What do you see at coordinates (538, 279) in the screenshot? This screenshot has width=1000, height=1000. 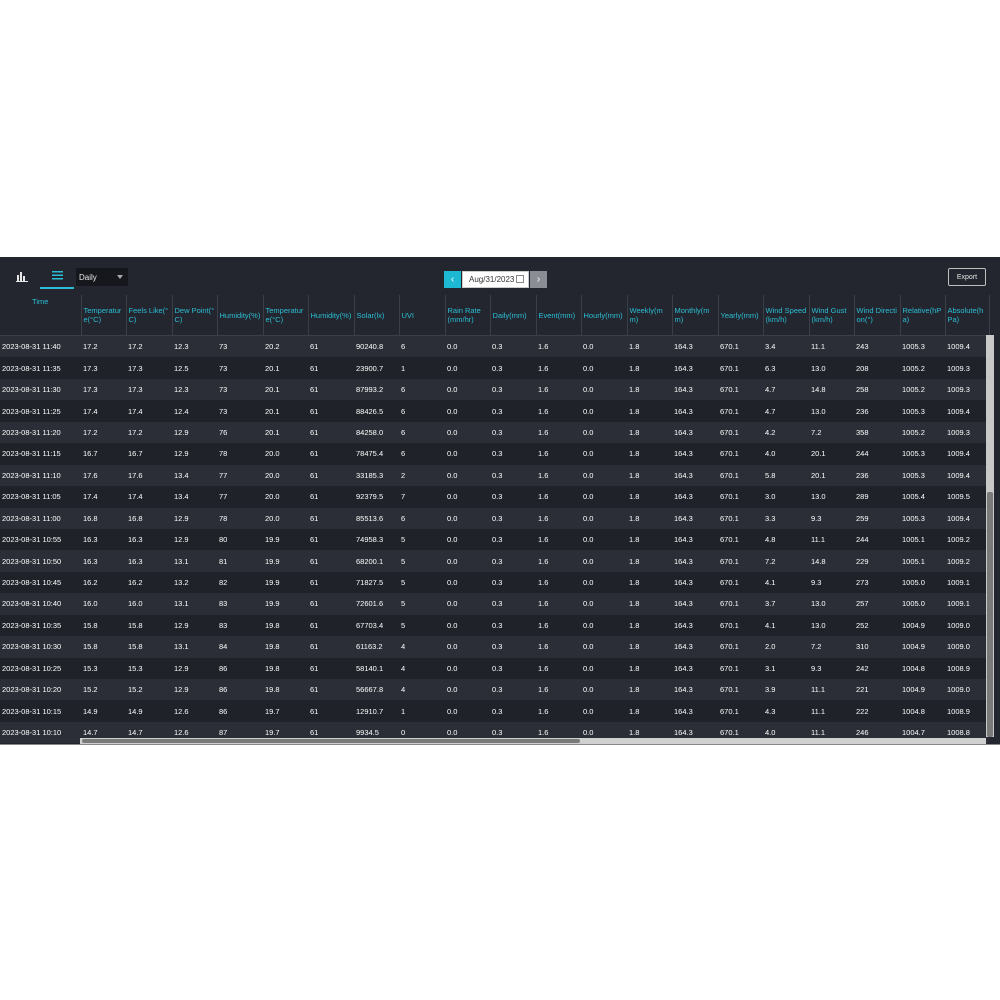 I see `next-date-button: ›` at bounding box center [538, 279].